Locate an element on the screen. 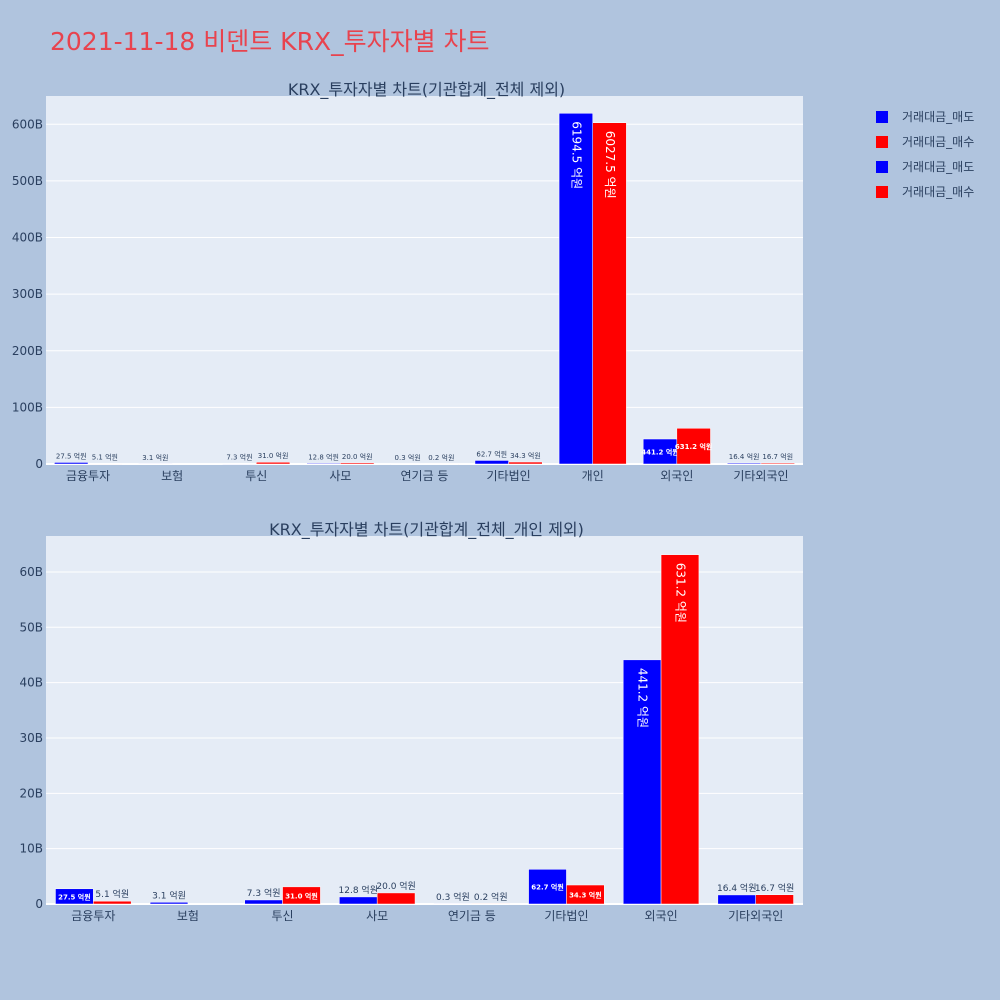 The height and width of the screenshot is (1000, 1000). data-label: 3.1 억원 is located at coordinates (155, 457).